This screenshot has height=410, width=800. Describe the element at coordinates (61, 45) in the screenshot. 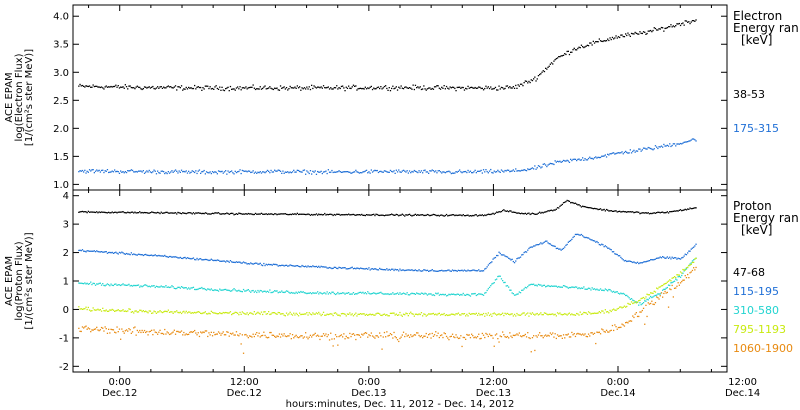

I see `y-tick-label: 3.5` at that location.